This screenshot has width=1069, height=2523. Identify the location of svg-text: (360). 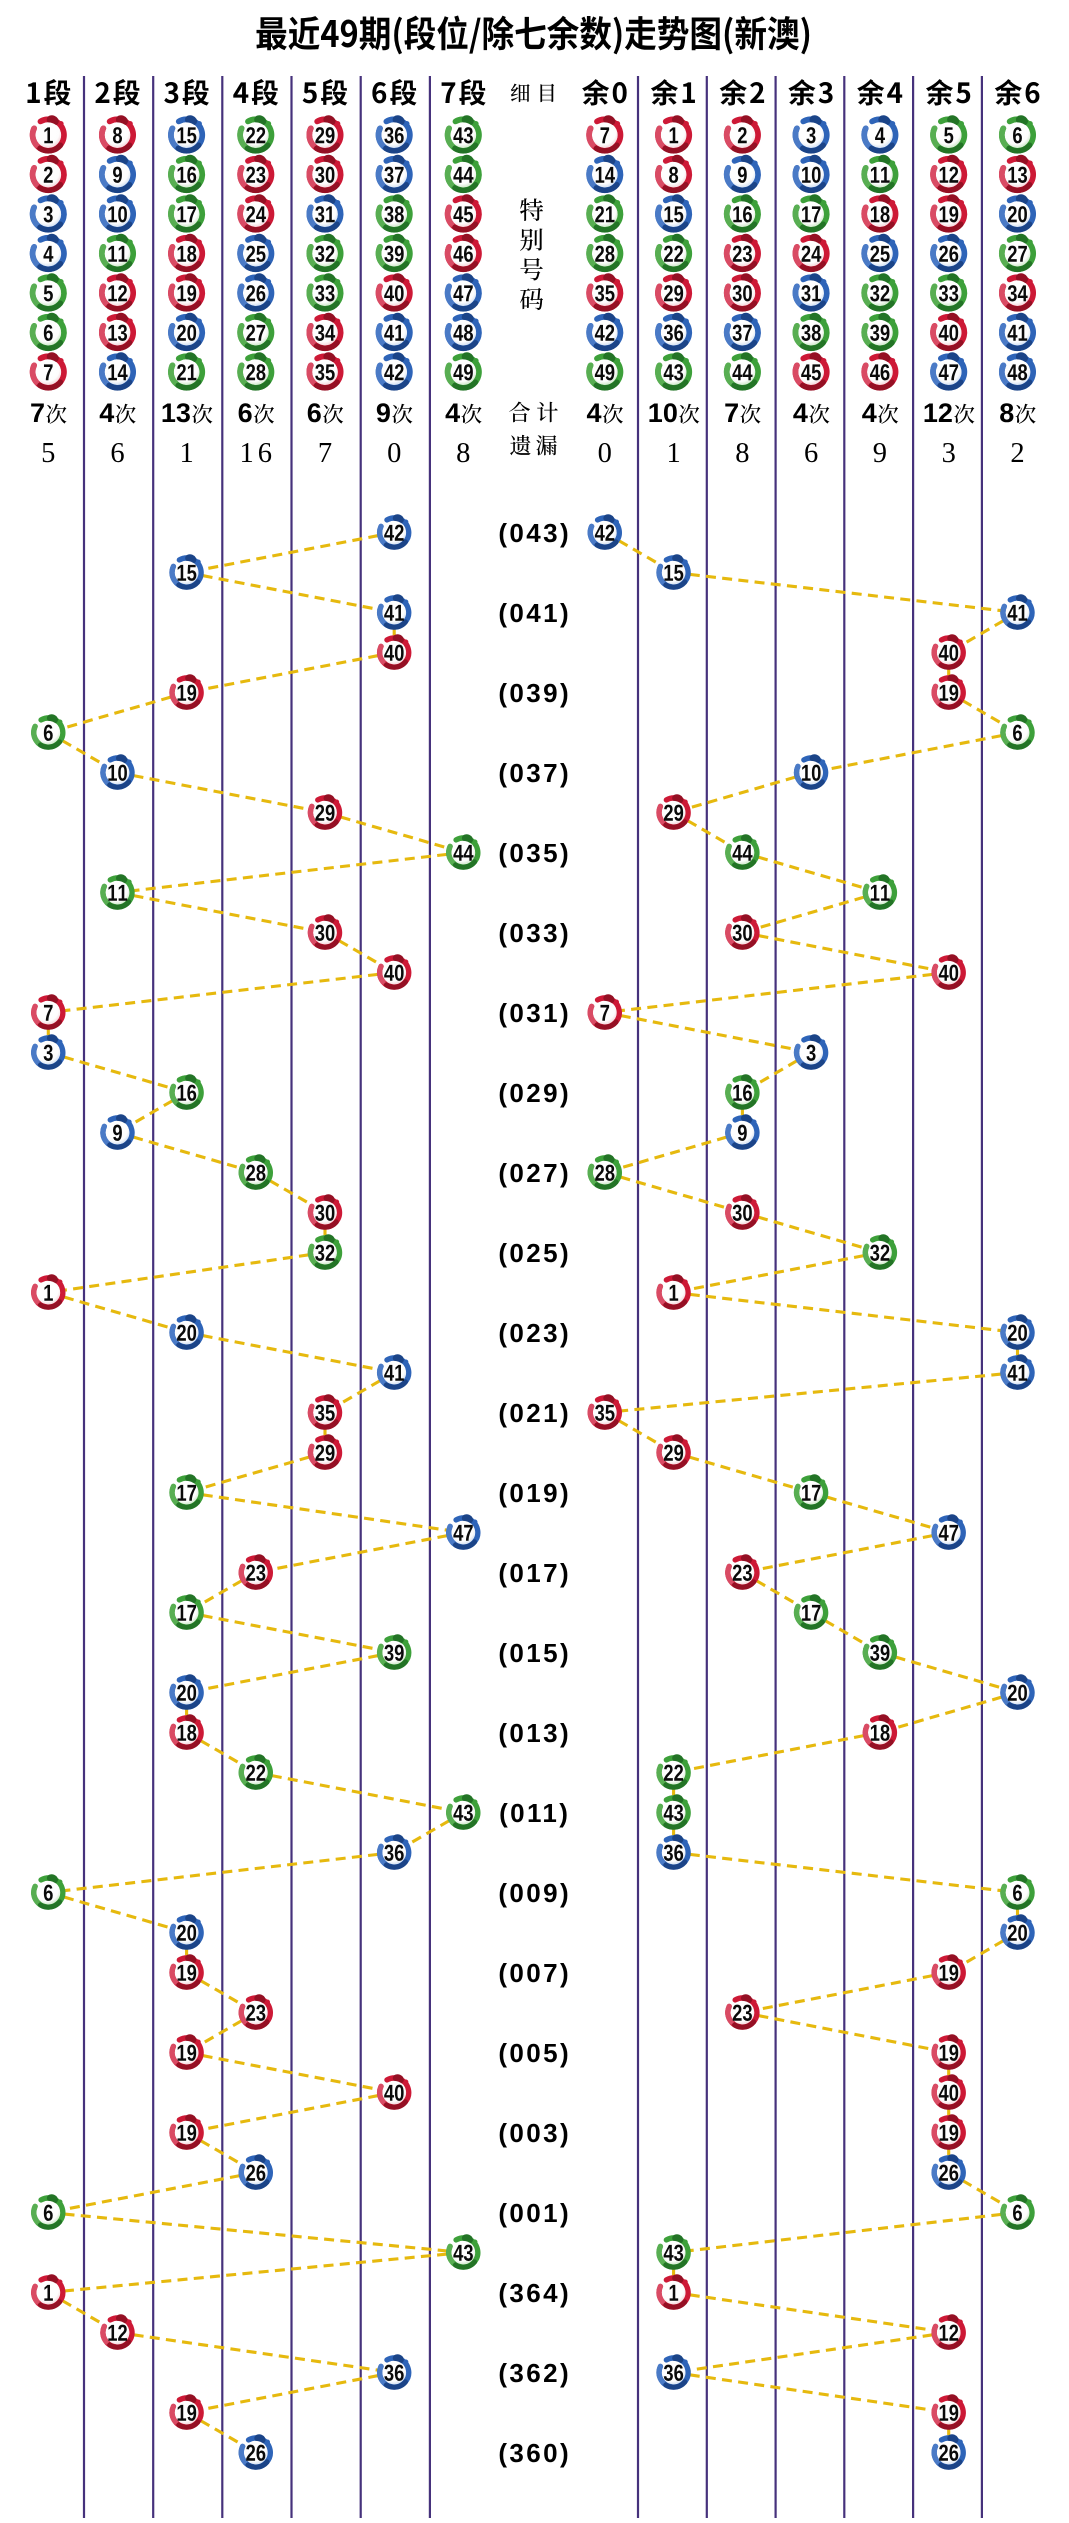
(534, 2453).